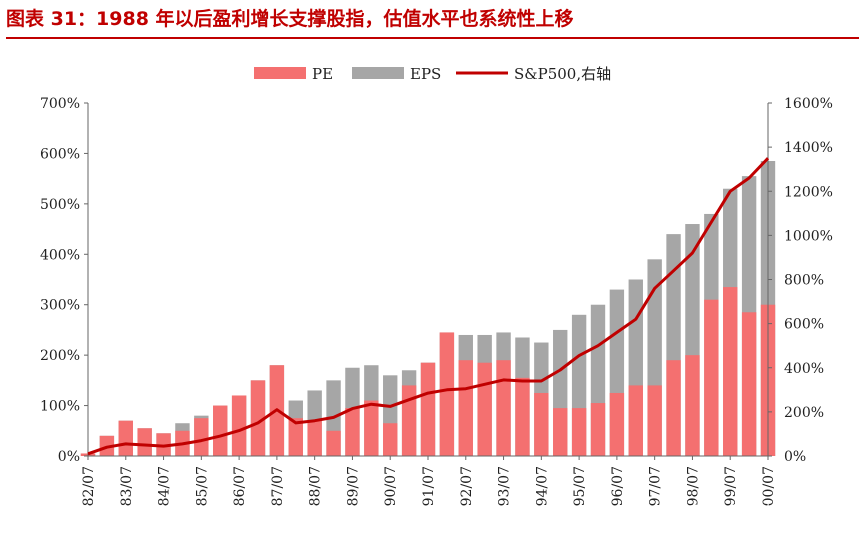 The height and width of the screenshot is (546, 865). Describe the element at coordinates (60, 104) in the screenshot. I see `y-tick-label: 700%` at that location.